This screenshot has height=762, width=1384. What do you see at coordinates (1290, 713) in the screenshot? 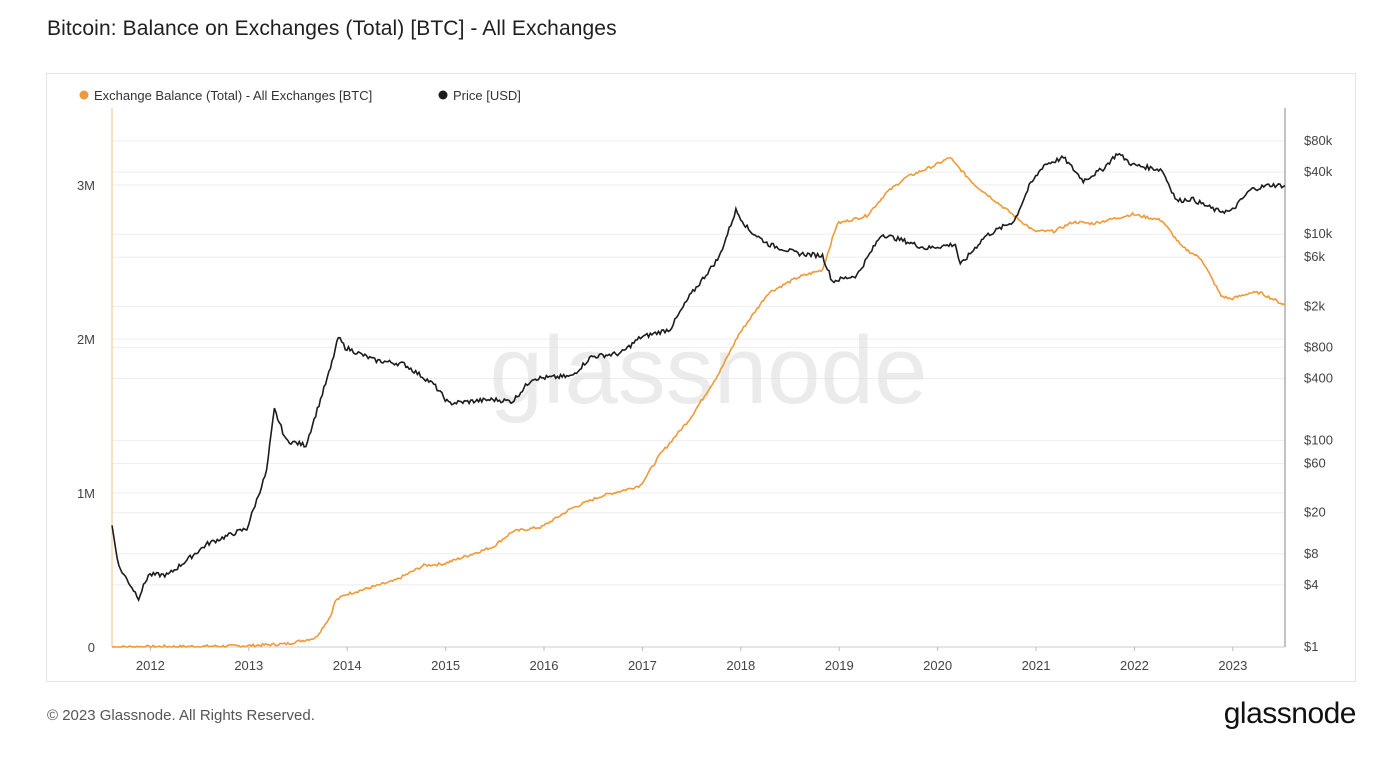
I see `brand-logo: glassnode` at bounding box center [1290, 713].